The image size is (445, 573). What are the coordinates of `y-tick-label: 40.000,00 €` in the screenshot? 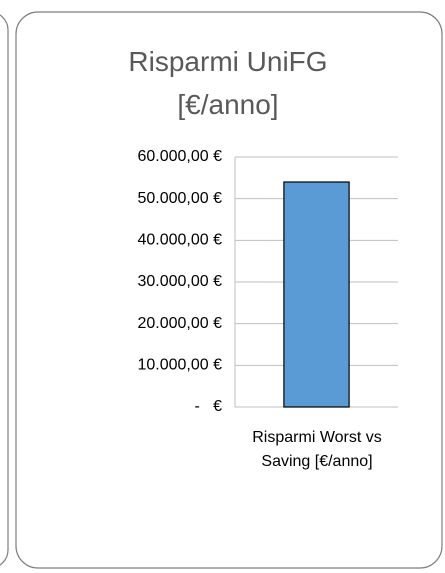 It's located at (179, 240).